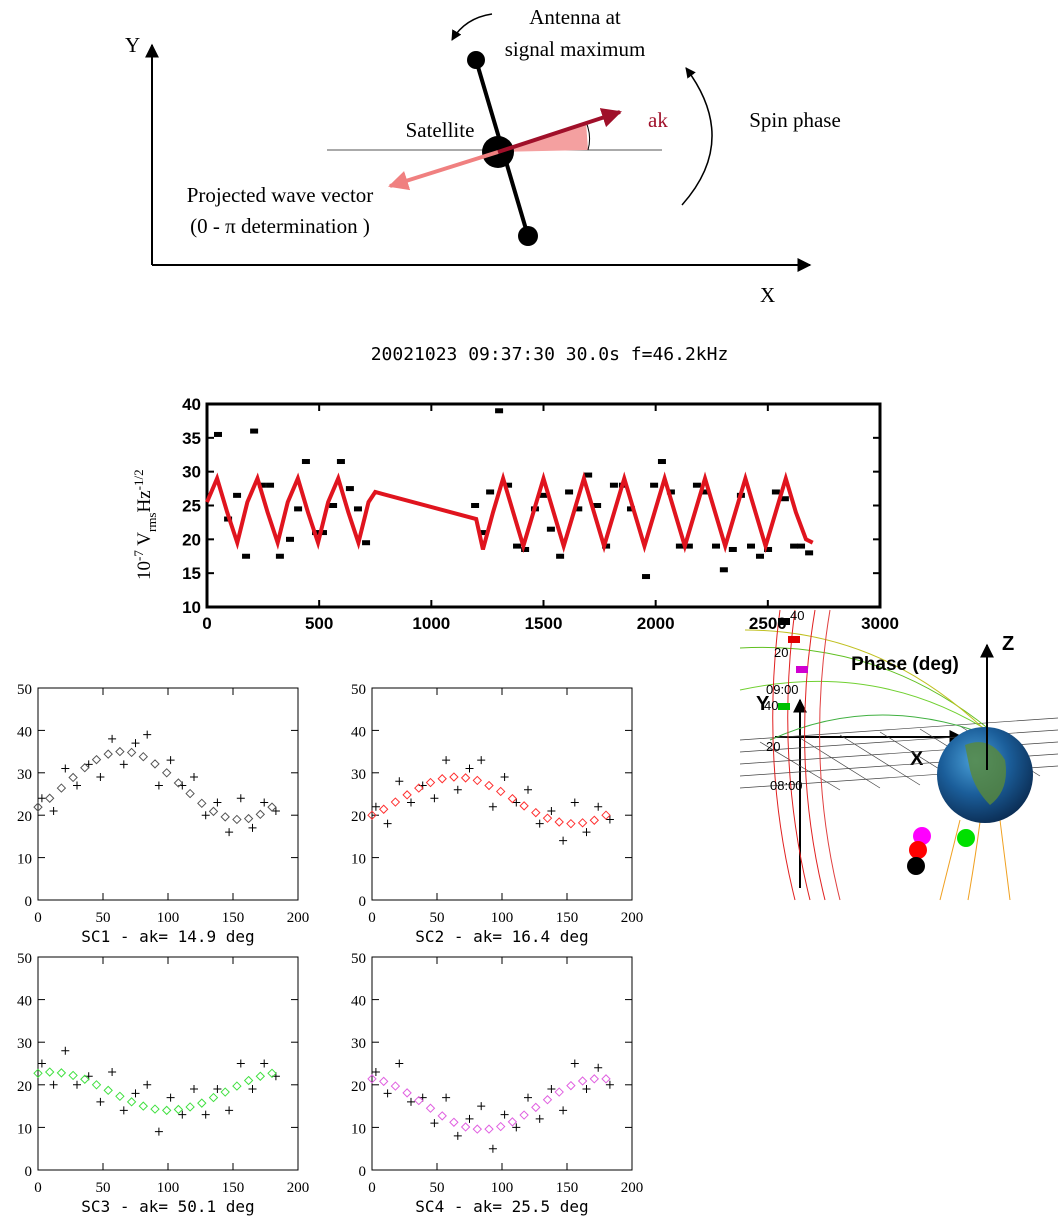 Image resolution: width=1058 pixels, height=1225 pixels. What do you see at coordinates (191, 506) in the screenshot?
I see `y-tick-label: 25` at bounding box center [191, 506].